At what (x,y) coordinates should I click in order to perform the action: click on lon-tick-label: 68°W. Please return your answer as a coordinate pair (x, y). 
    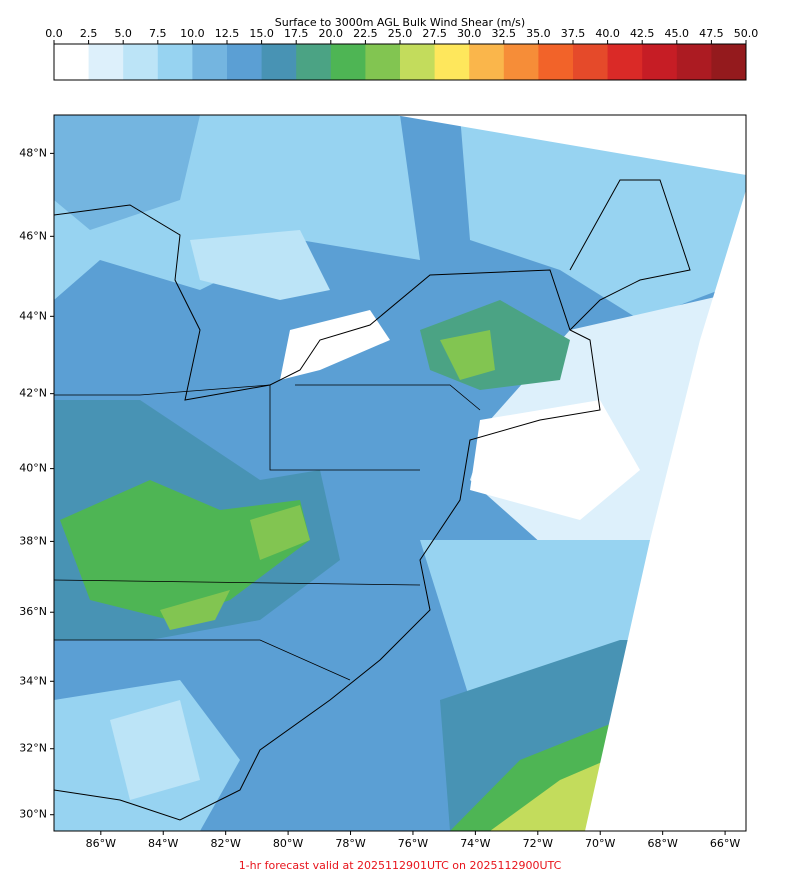
    Looking at the image, I should click on (662, 843).